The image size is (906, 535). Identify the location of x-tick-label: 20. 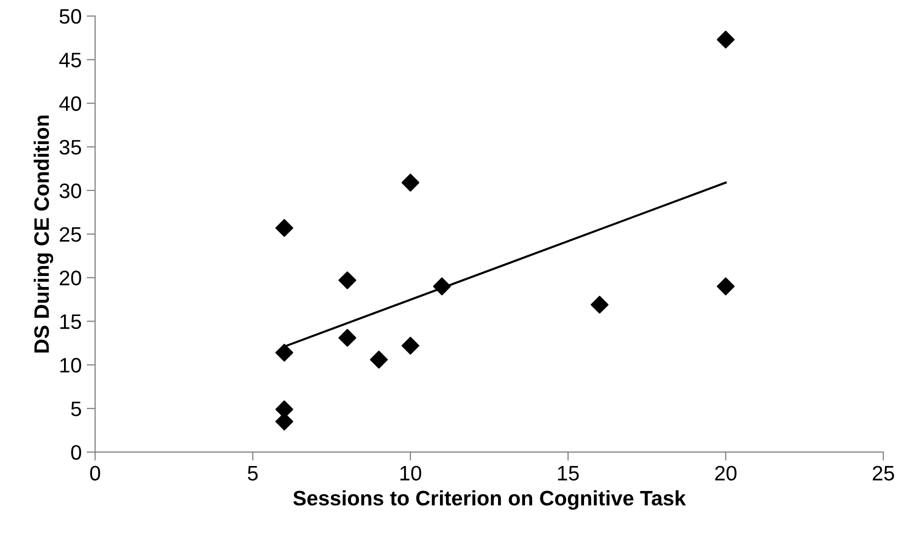
(725, 473).